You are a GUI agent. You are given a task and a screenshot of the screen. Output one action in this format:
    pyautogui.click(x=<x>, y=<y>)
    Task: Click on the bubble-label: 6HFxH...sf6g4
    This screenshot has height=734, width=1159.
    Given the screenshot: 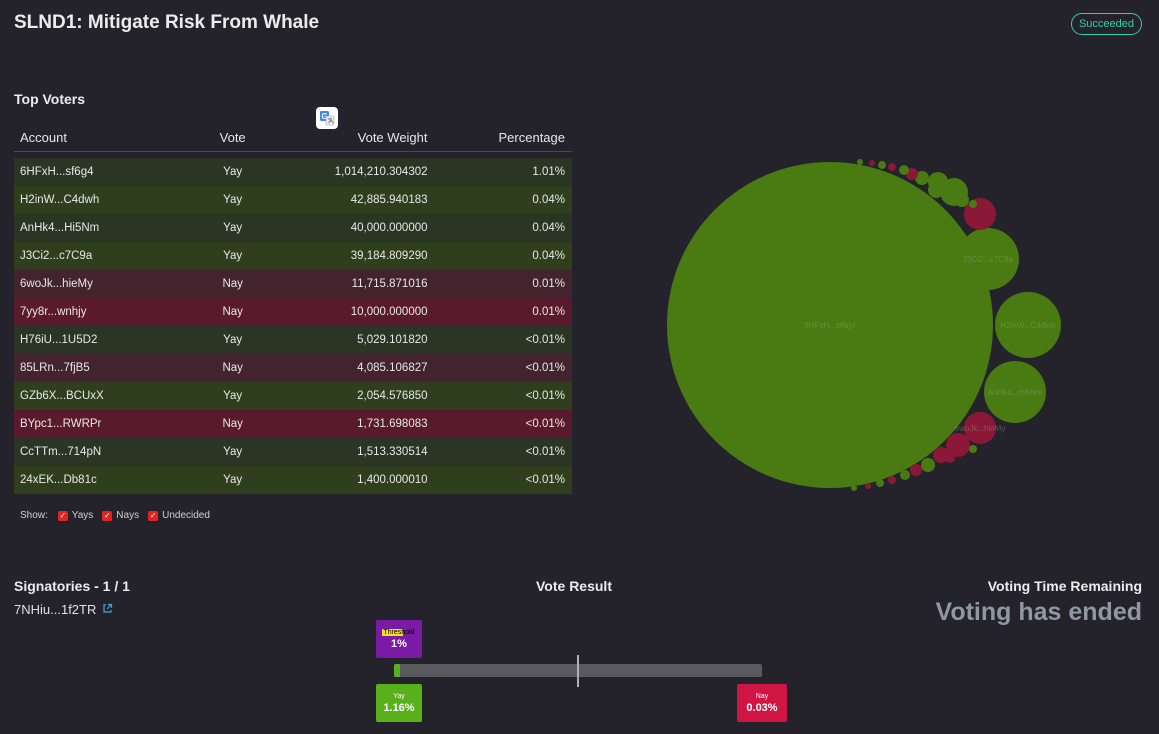 What is the action you would take?
    pyautogui.click(x=830, y=325)
    